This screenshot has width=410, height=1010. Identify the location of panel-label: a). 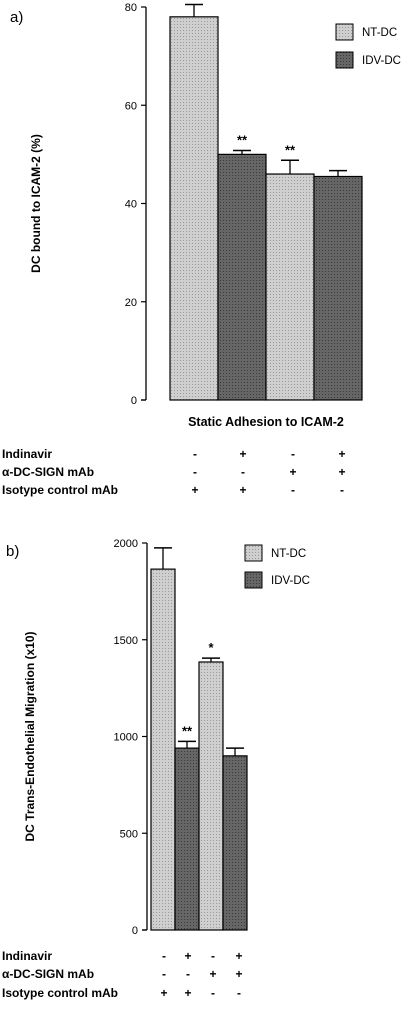
(16, 17).